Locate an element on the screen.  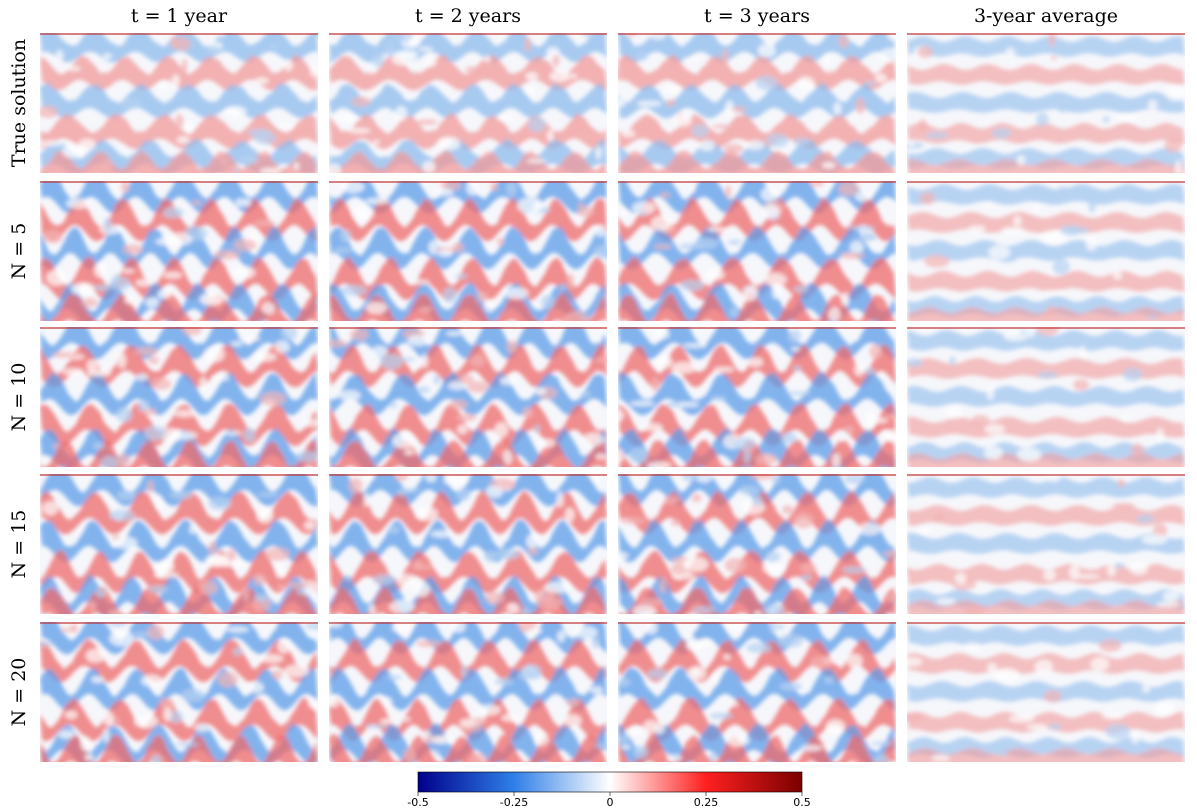
colorbar-tick-label: -0.25 is located at coordinates (514, 802).